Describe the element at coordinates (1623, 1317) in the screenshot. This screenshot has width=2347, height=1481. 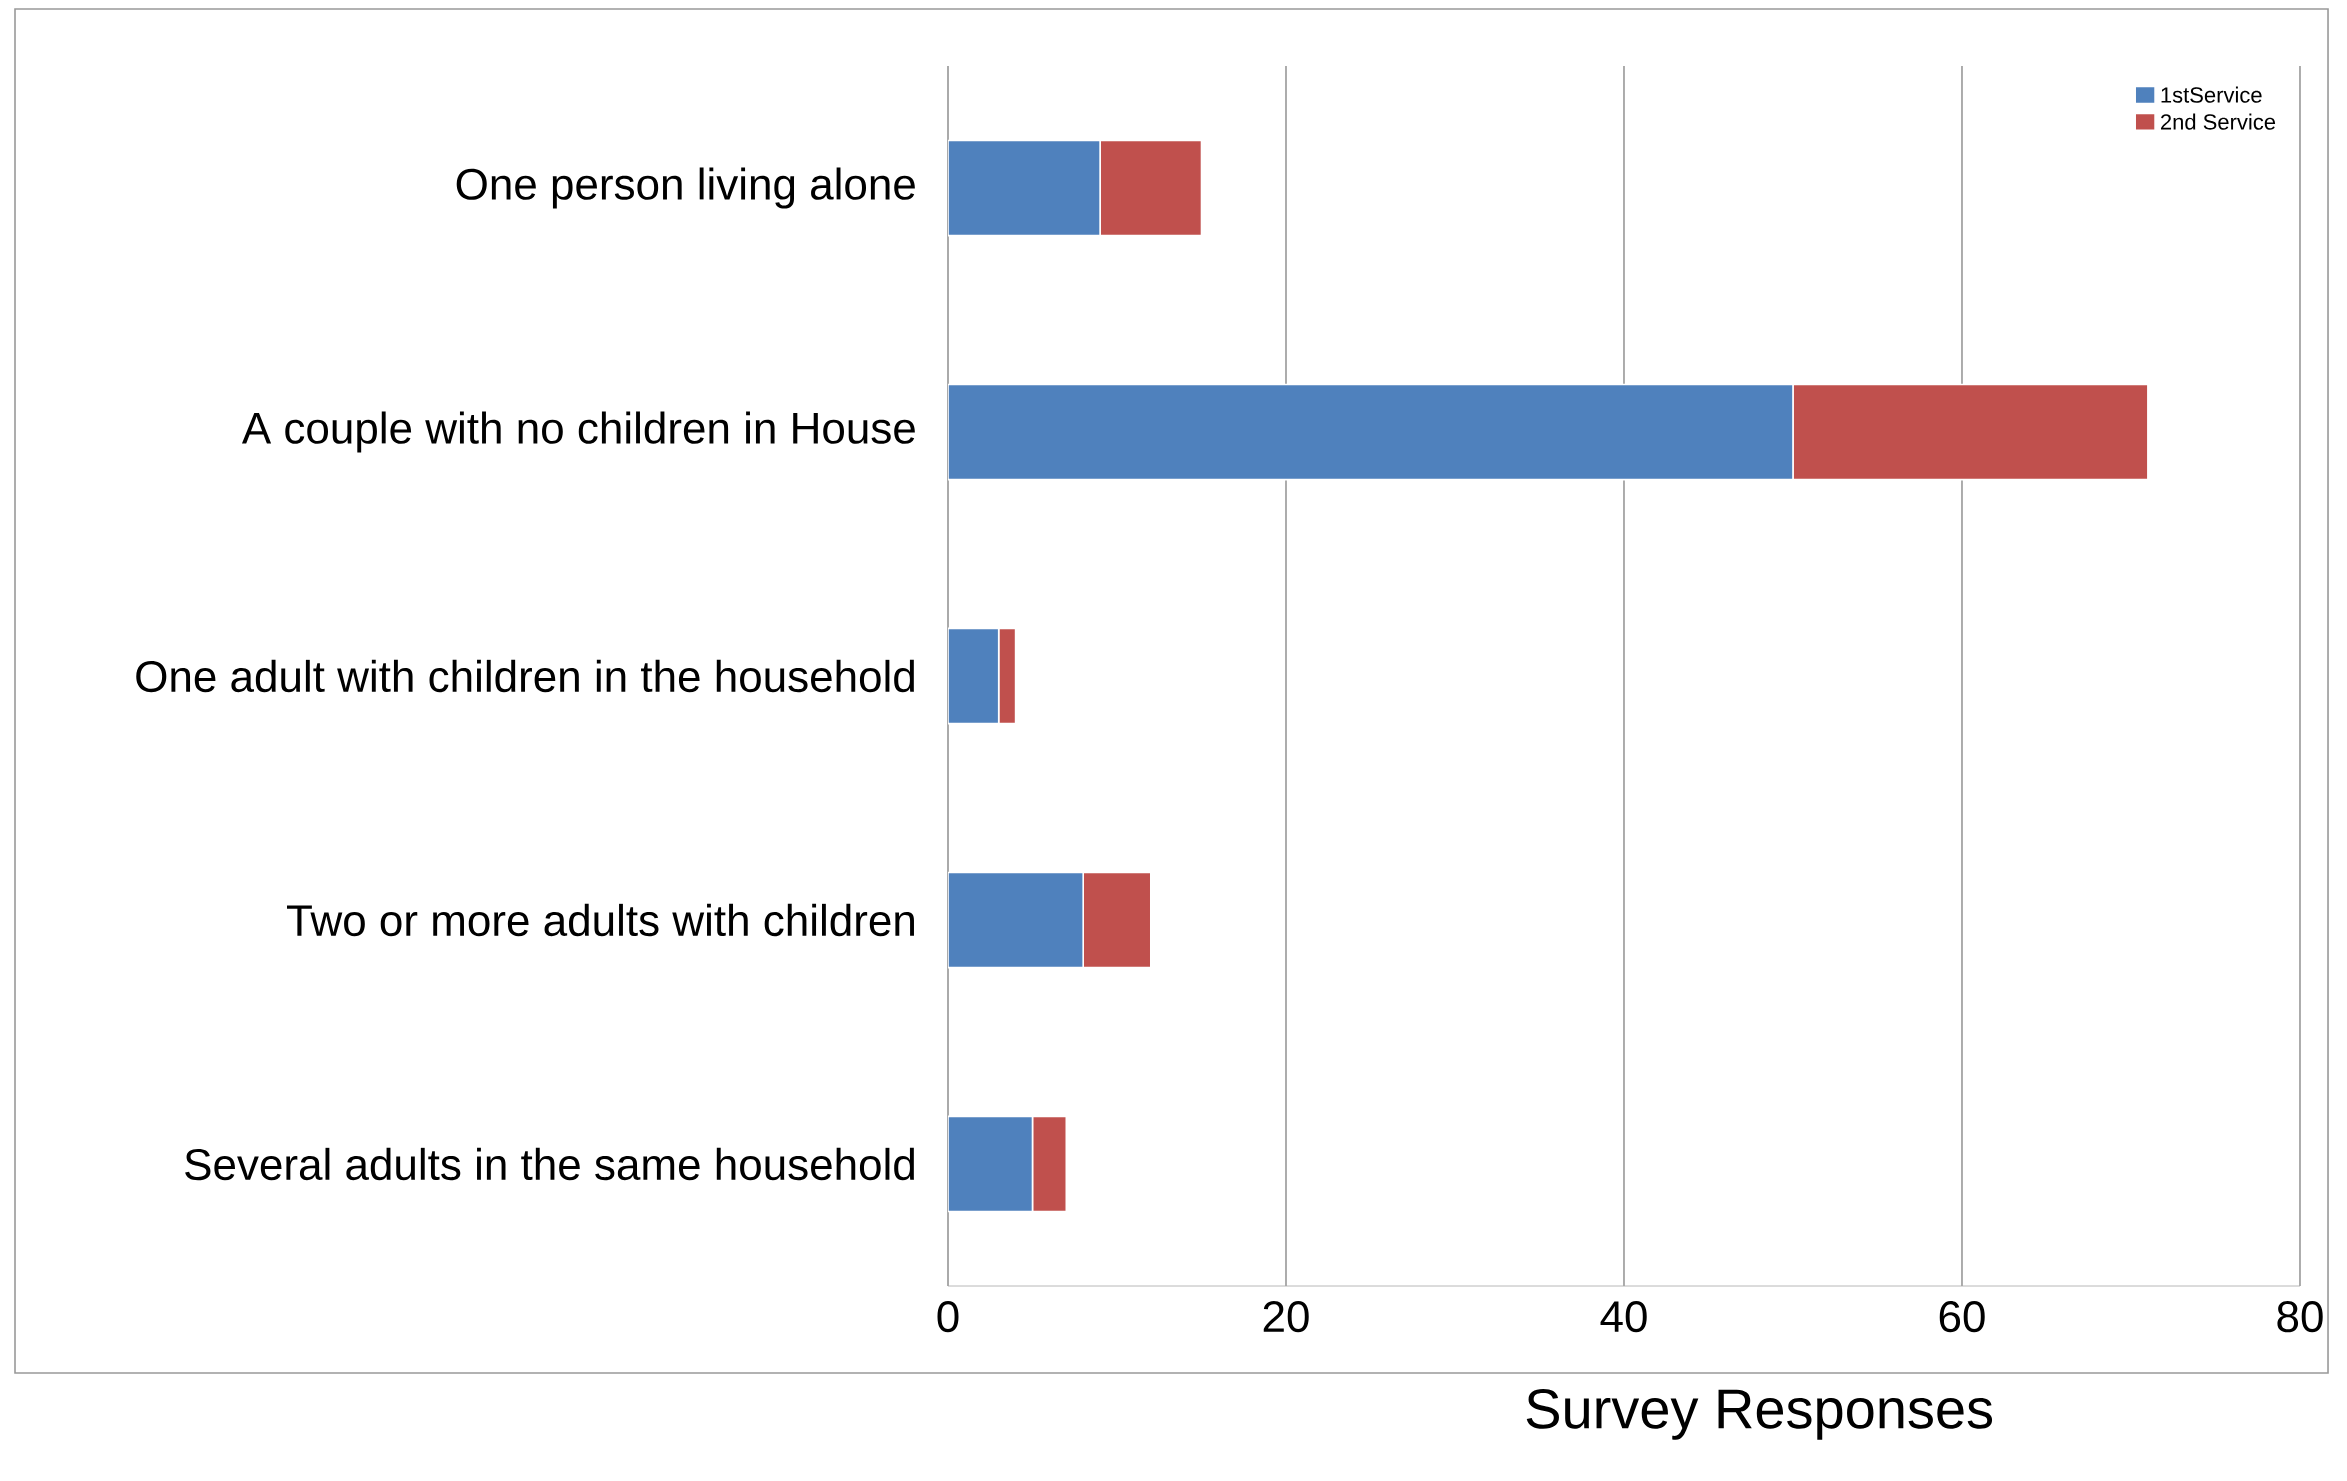
I see `x-tick-label: 40` at that location.